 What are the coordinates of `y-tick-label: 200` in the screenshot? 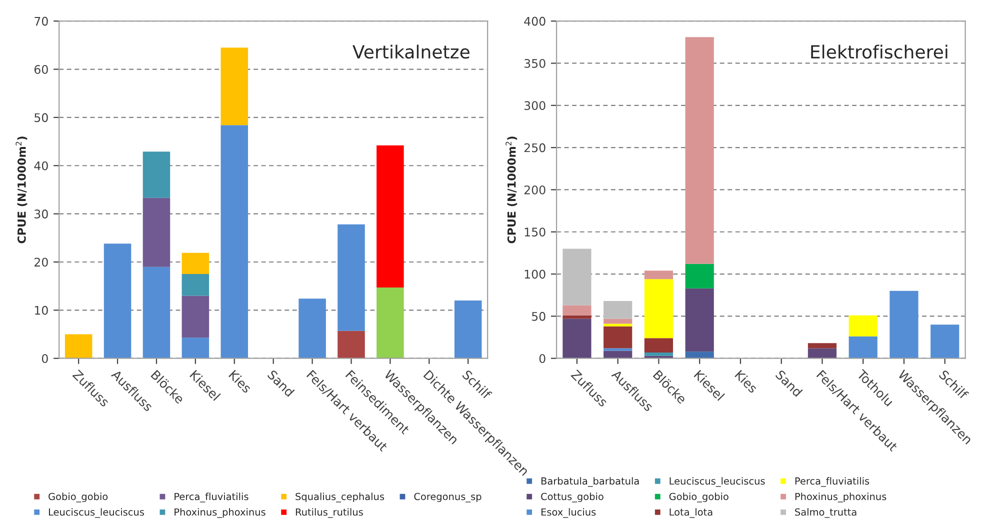 It's located at (535, 189).